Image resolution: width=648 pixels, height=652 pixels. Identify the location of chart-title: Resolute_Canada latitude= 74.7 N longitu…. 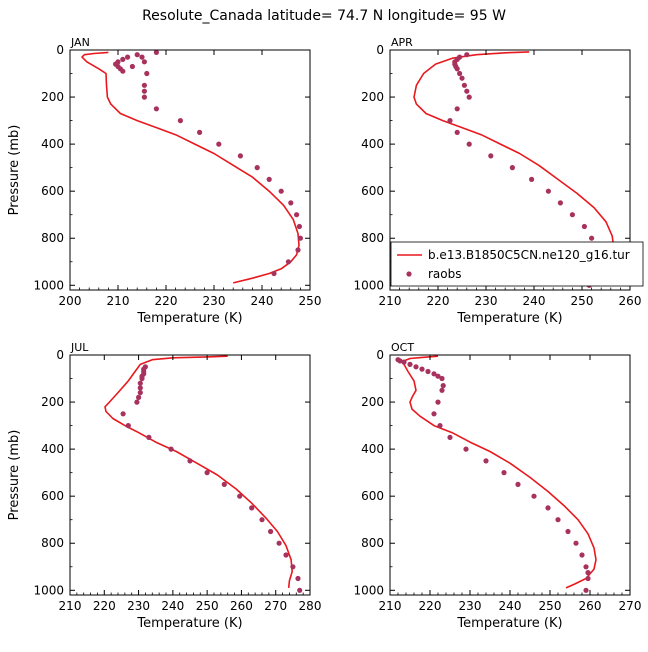
(324, 16).